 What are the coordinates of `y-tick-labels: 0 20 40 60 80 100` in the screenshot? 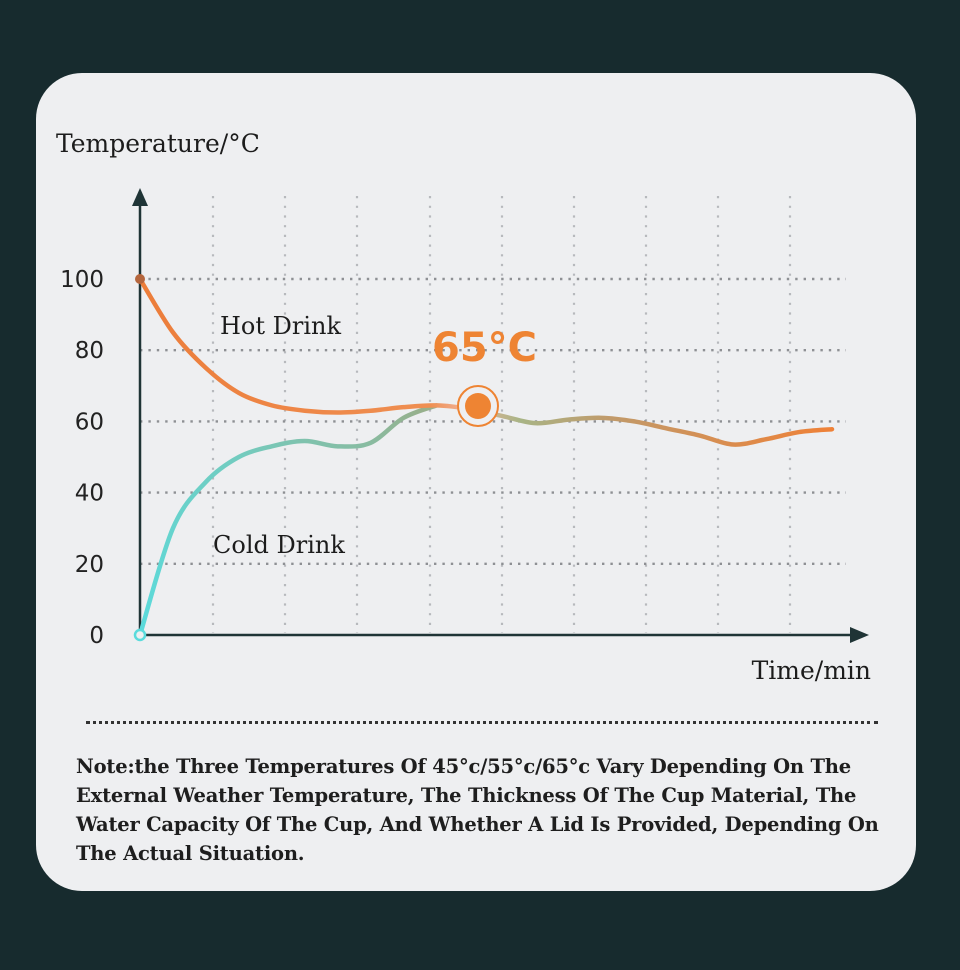 It's located at (82, 458).